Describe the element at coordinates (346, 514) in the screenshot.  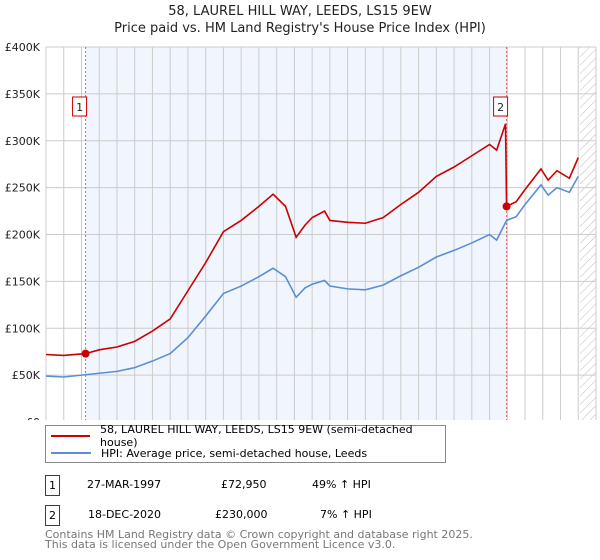
I see `transaction-hpi: 7% ↑ HPI` at that location.